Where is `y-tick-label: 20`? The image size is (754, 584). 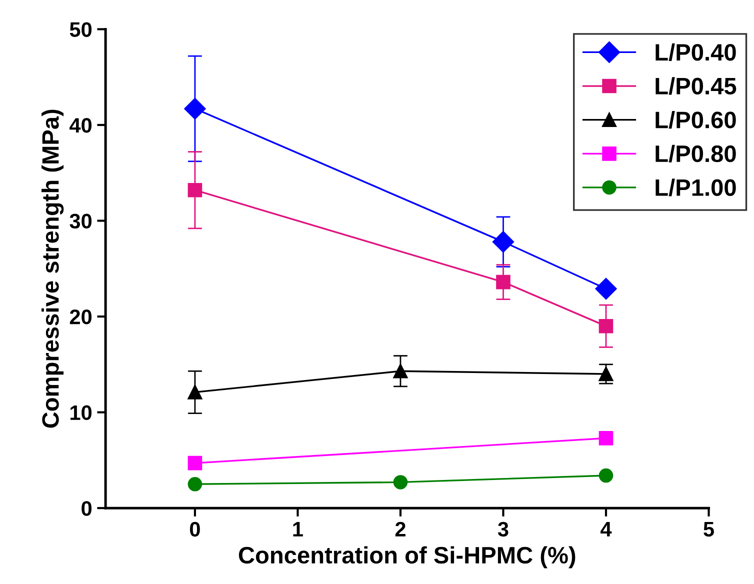
y-tick-label: 20 is located at coordinates (81, 317).